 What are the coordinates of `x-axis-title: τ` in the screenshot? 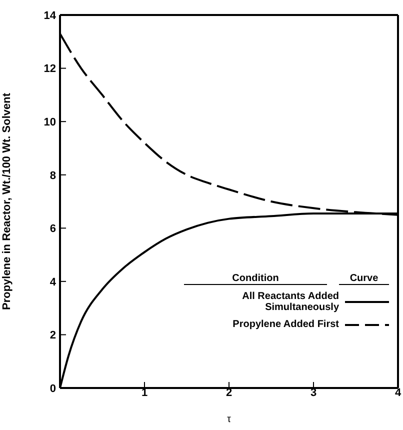 It's located at (229, 419).